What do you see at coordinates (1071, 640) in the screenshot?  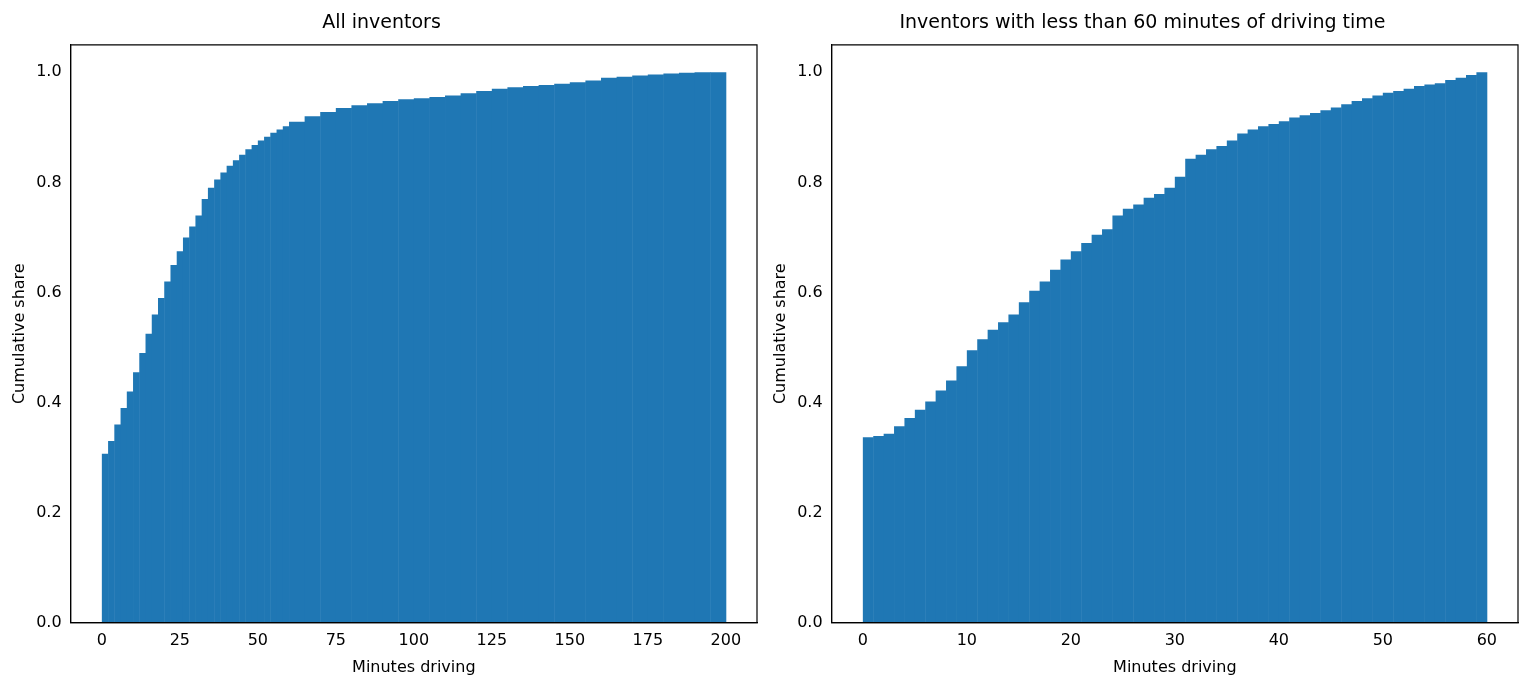 I see `x-tick-label: 20` at bounding box center [1071, 640].